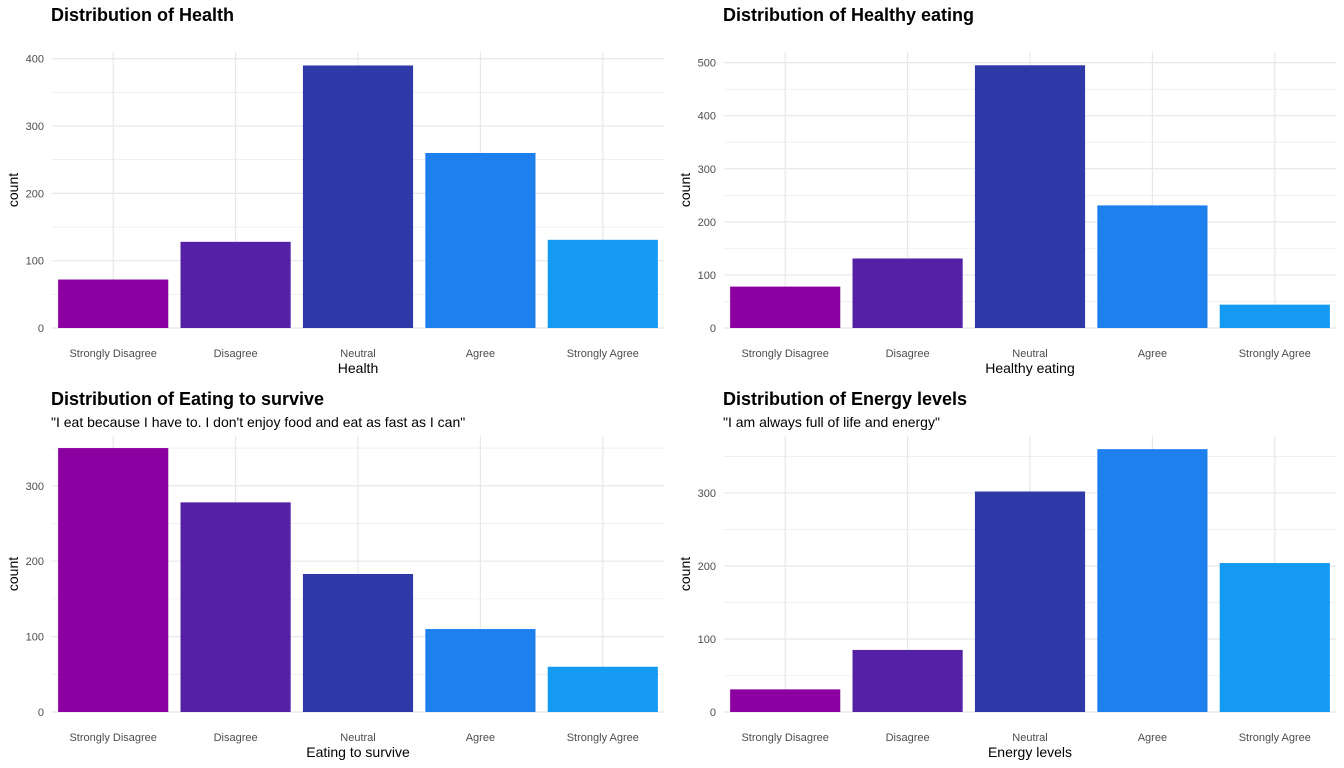  I want to click on chart-title: Distribution of Healthy eating, so click(849, 15).